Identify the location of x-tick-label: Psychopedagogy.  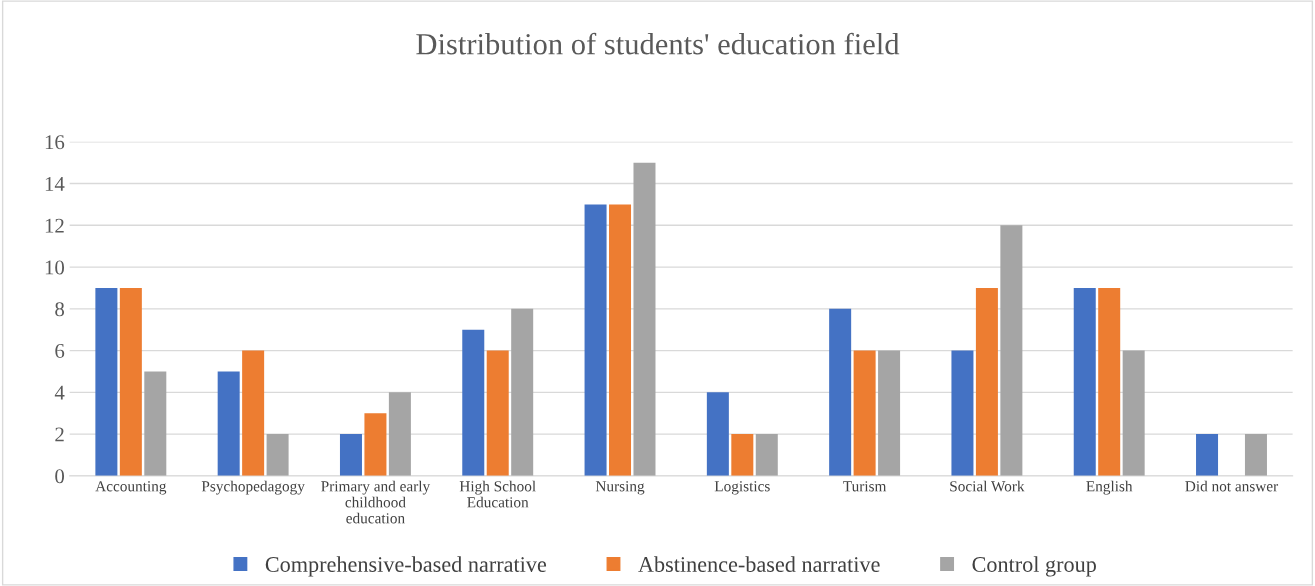
(253, 487).